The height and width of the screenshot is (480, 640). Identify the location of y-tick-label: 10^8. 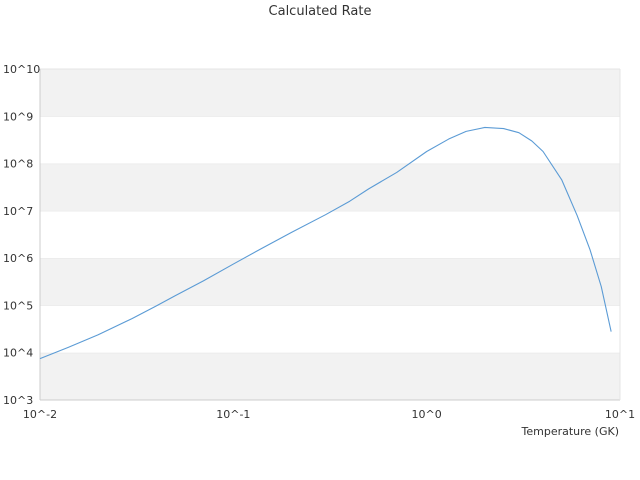
(18, 164).